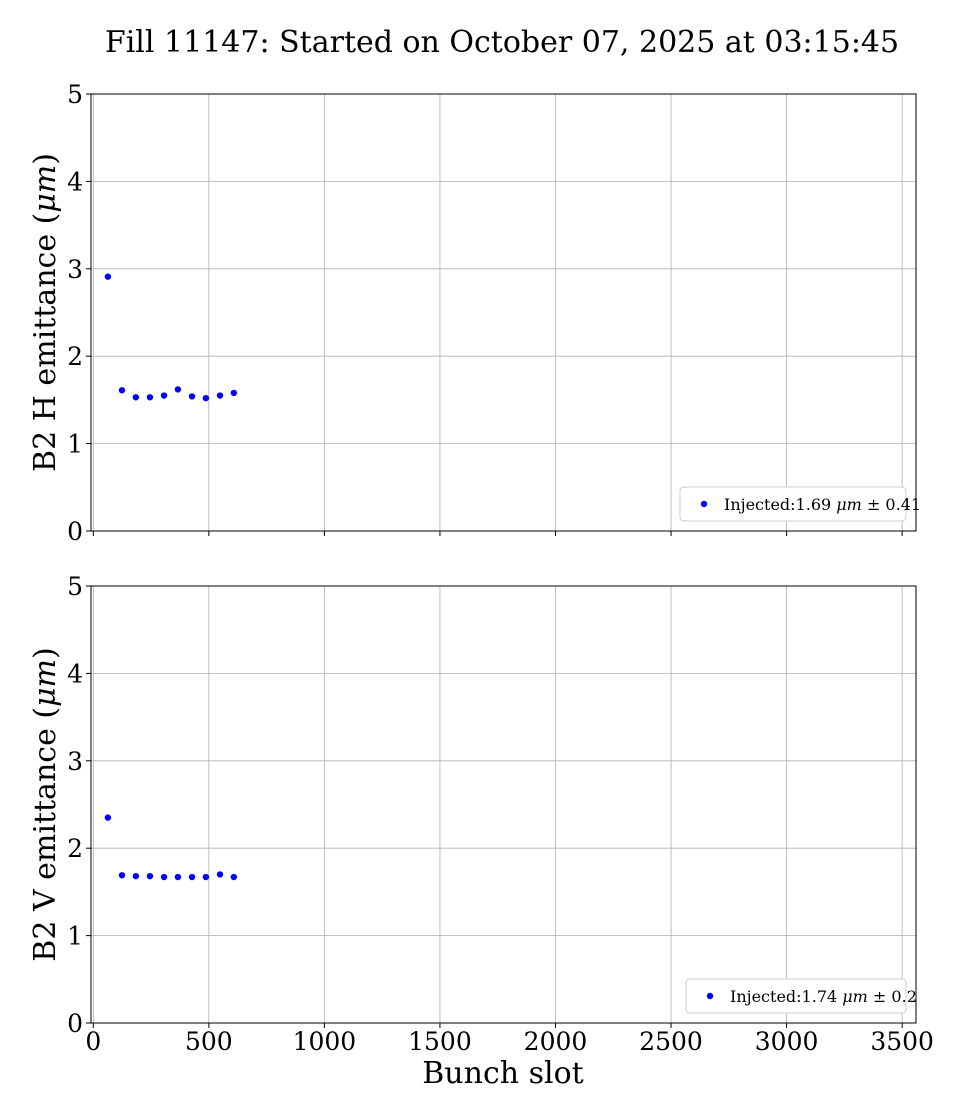 The height and width of the screenshot is (1120, 960). Describe the element at coordinates (45, 342) in the screenshot. I see `y-axis-label-prefix: B2 H emittance (` at that location.